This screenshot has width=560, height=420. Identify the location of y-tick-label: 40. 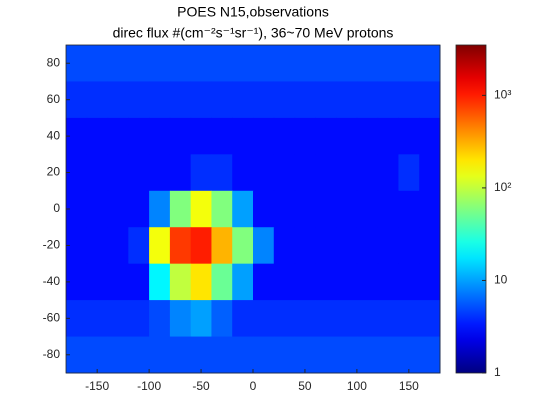
(54, 135).